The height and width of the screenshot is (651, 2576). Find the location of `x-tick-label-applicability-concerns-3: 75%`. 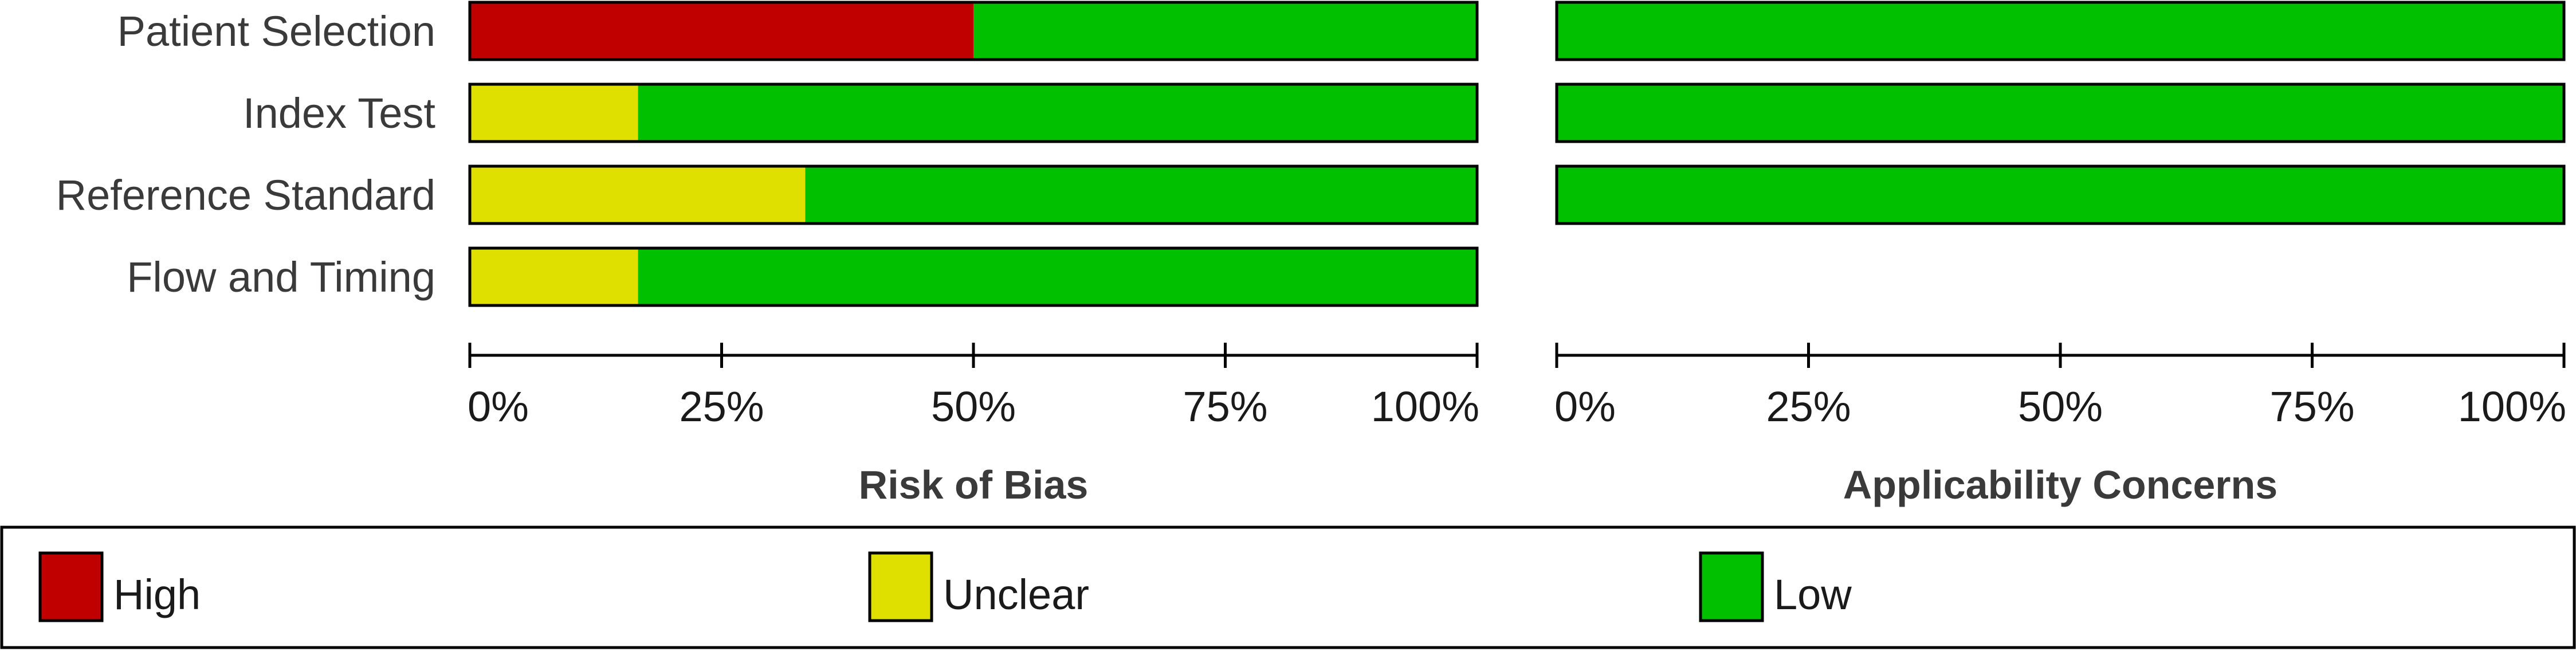

x-tick-label-applicability-concerns-3: 75% is located at coordinates (2312, 407).